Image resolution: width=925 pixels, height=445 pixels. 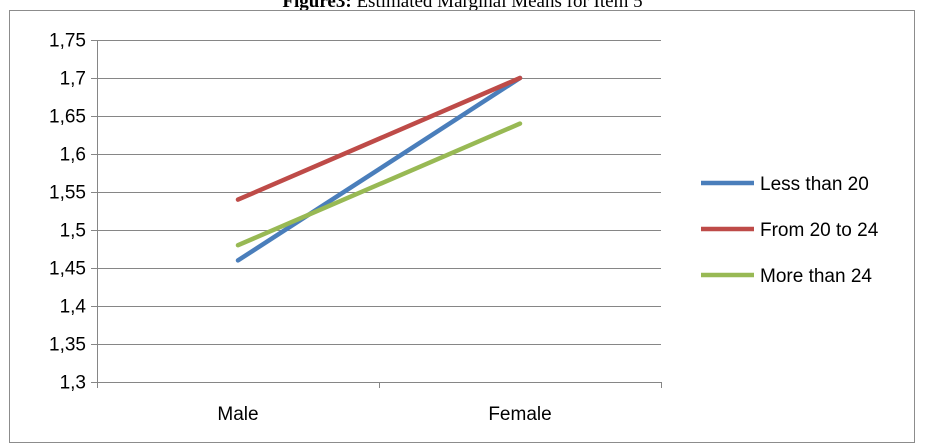 I want to click on legend-label: More than 24, so click(x=816, y=276).